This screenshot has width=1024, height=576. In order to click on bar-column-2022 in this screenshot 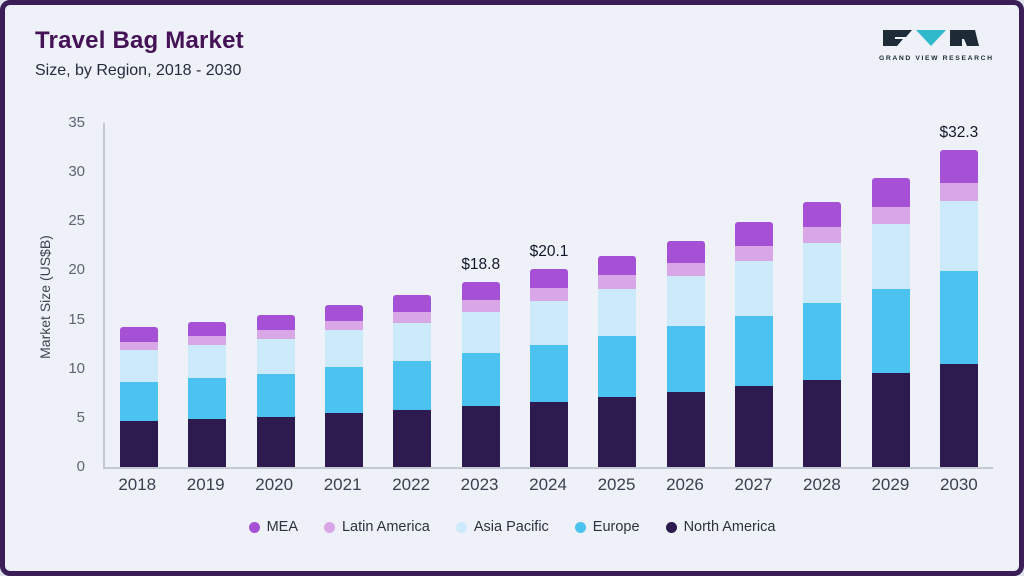, I will do `click(412, 295)`.